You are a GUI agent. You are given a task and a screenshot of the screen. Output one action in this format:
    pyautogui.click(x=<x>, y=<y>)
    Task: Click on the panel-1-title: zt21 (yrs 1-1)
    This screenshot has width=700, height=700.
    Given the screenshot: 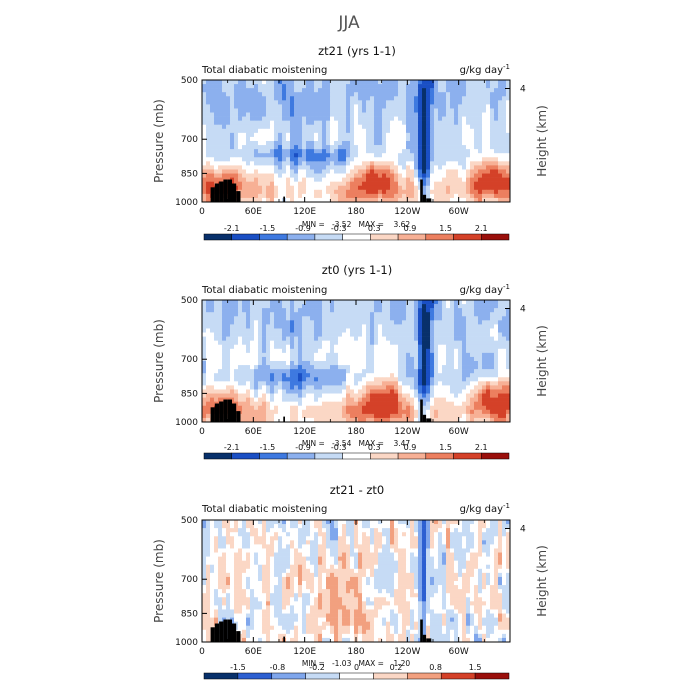 What is the action you would take?
    pyautogui.click(x=357, y=51)
    